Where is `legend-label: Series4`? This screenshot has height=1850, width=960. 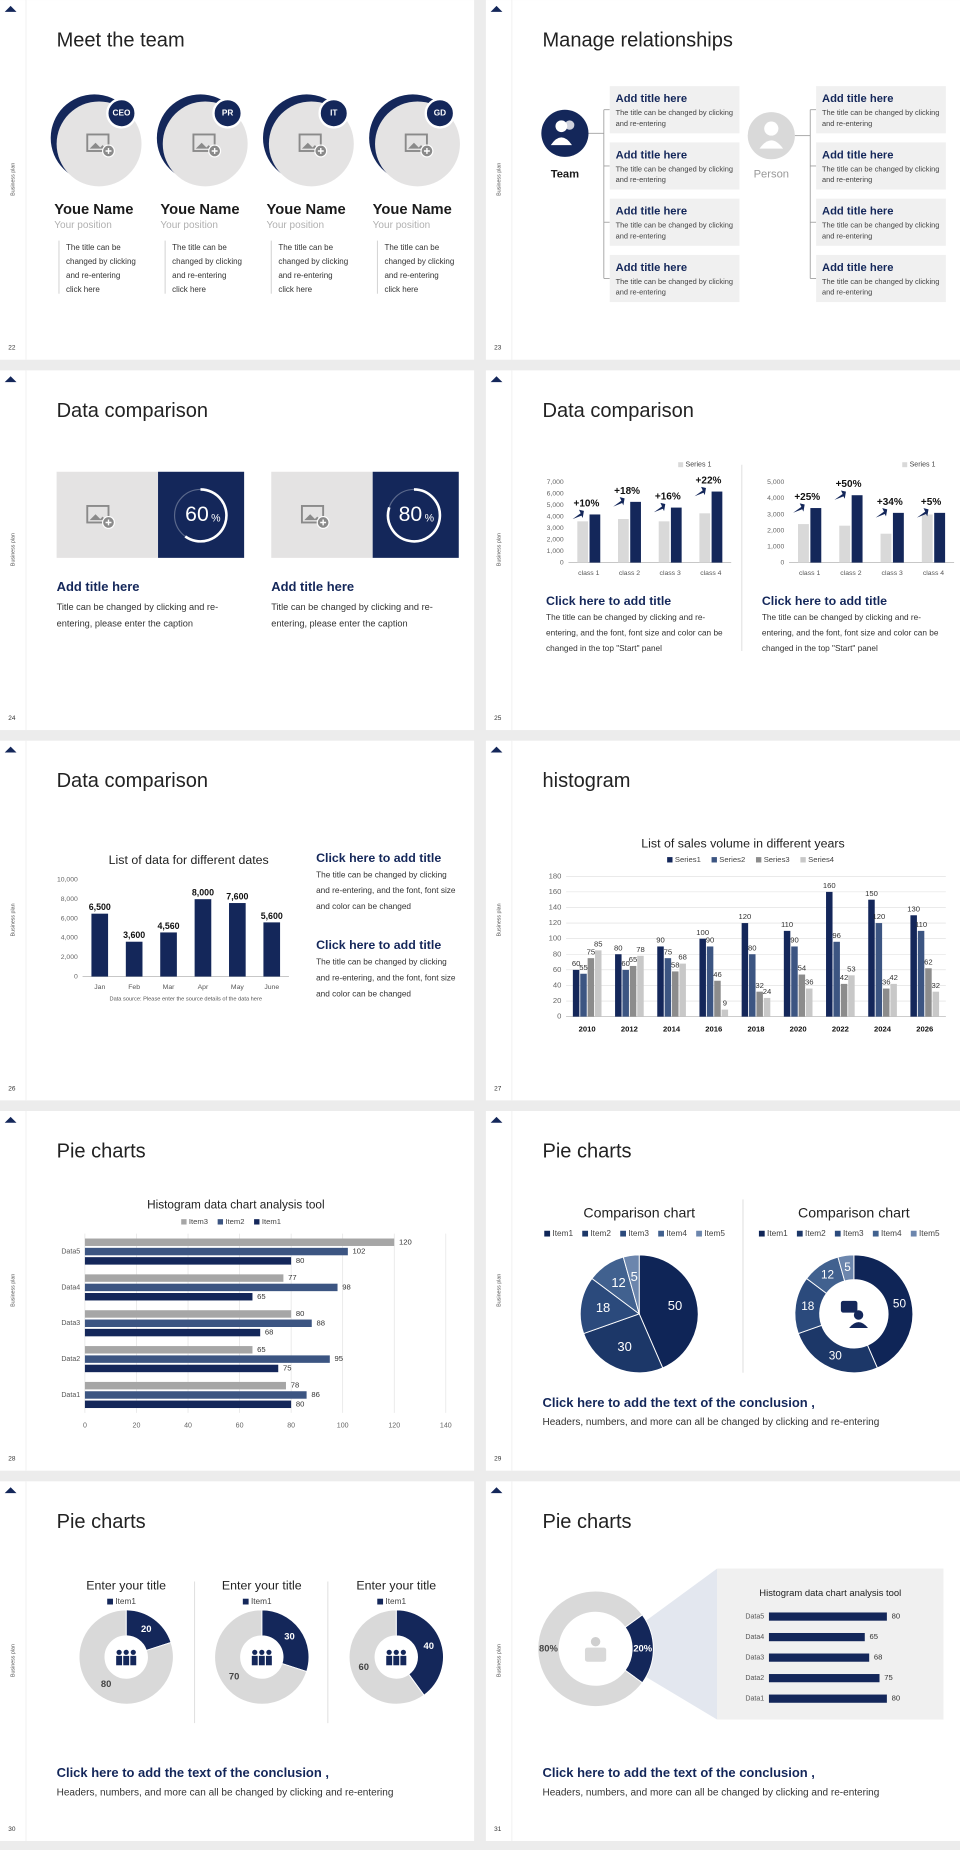
legend-label: Series4 is located at coordinates (821, 859).